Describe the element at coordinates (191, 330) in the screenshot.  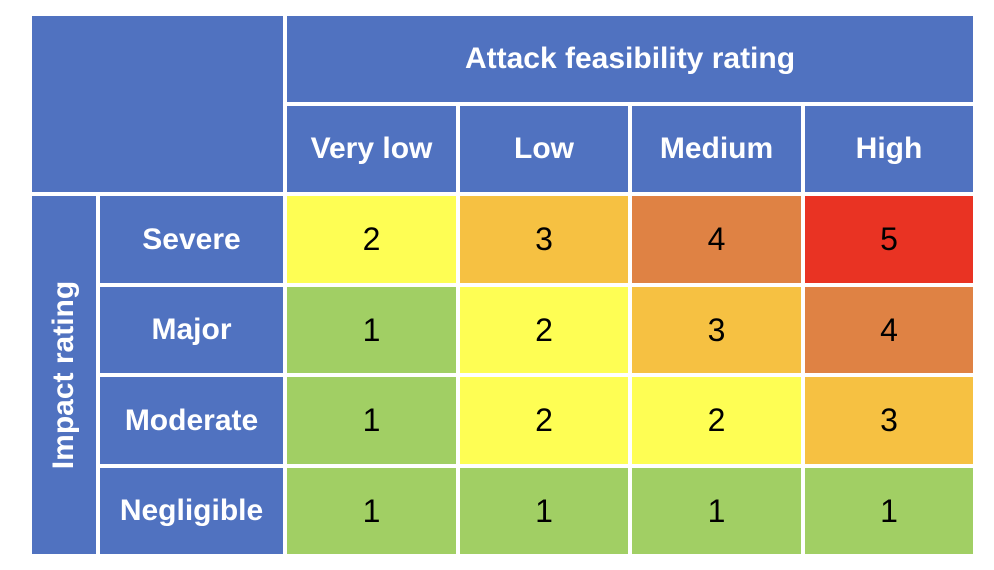
I see `row-header-major: Major` at that location.